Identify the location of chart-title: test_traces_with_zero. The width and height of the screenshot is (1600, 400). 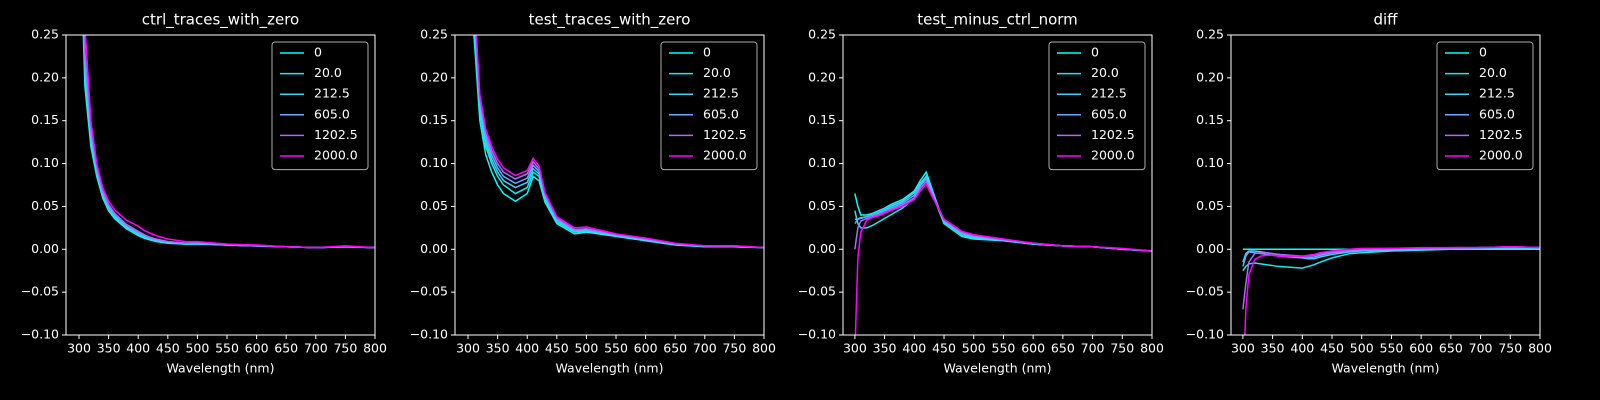
(610, 20).